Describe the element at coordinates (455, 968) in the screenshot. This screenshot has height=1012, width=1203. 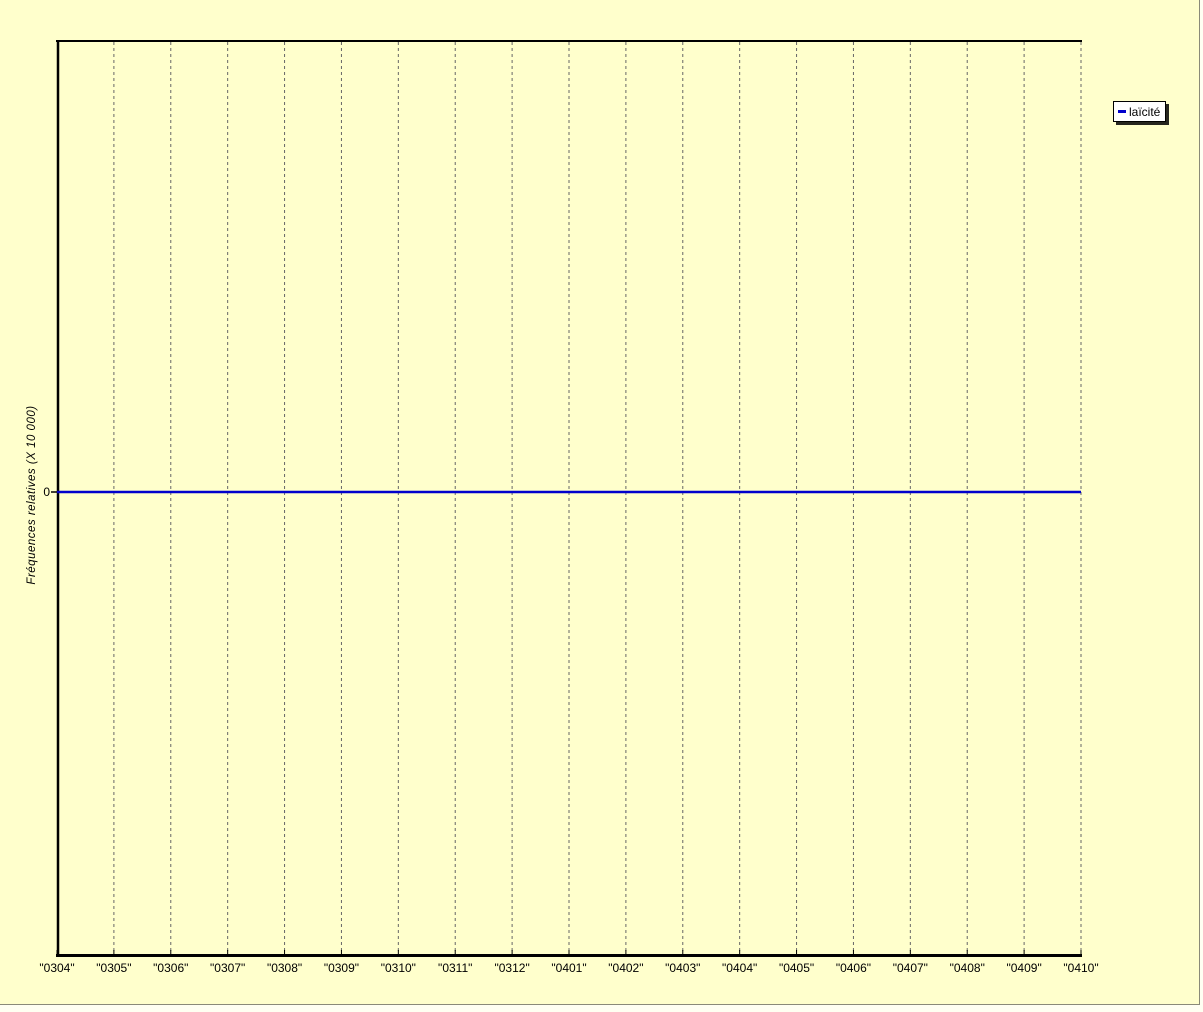
I see `x-tick-label: "0311"` at that location.